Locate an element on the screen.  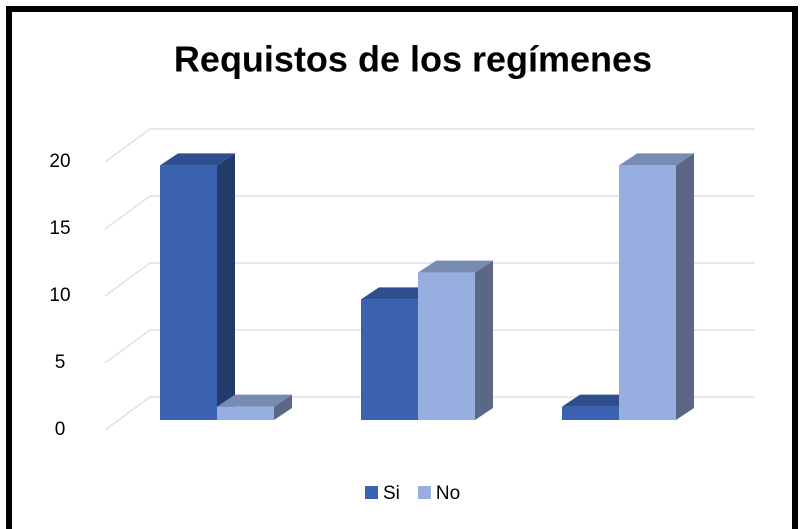
y-tick-label: 15 is located at coordinates (59, 228).